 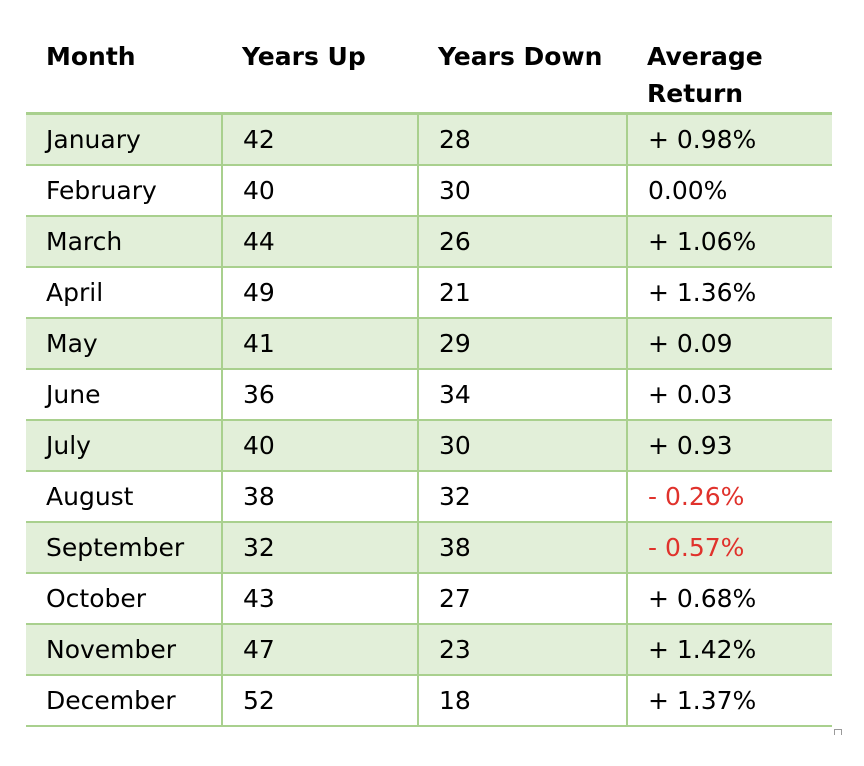 I want to click on cell-years-up: 43, so click(x=319, y=598).